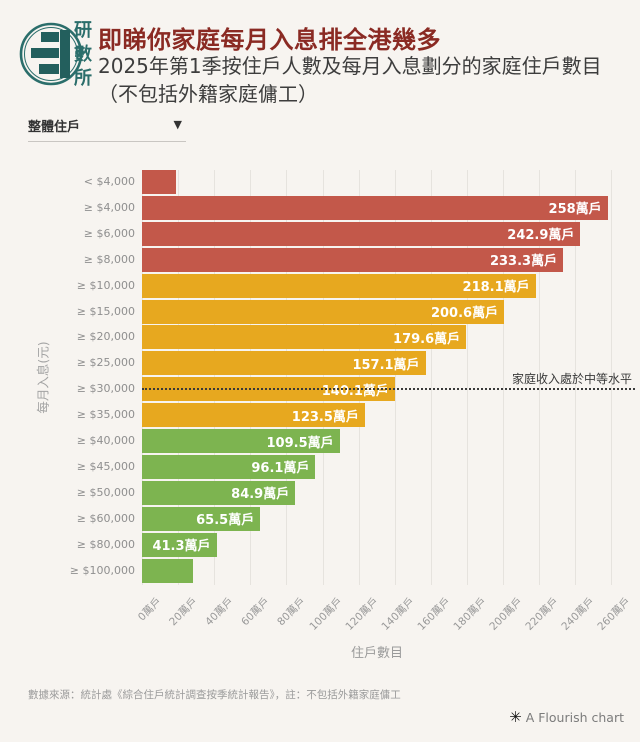 The height and width of the screenshot is (742, 640). I want to click on bar-50000: 84.9萬戶, so click(219, 492).